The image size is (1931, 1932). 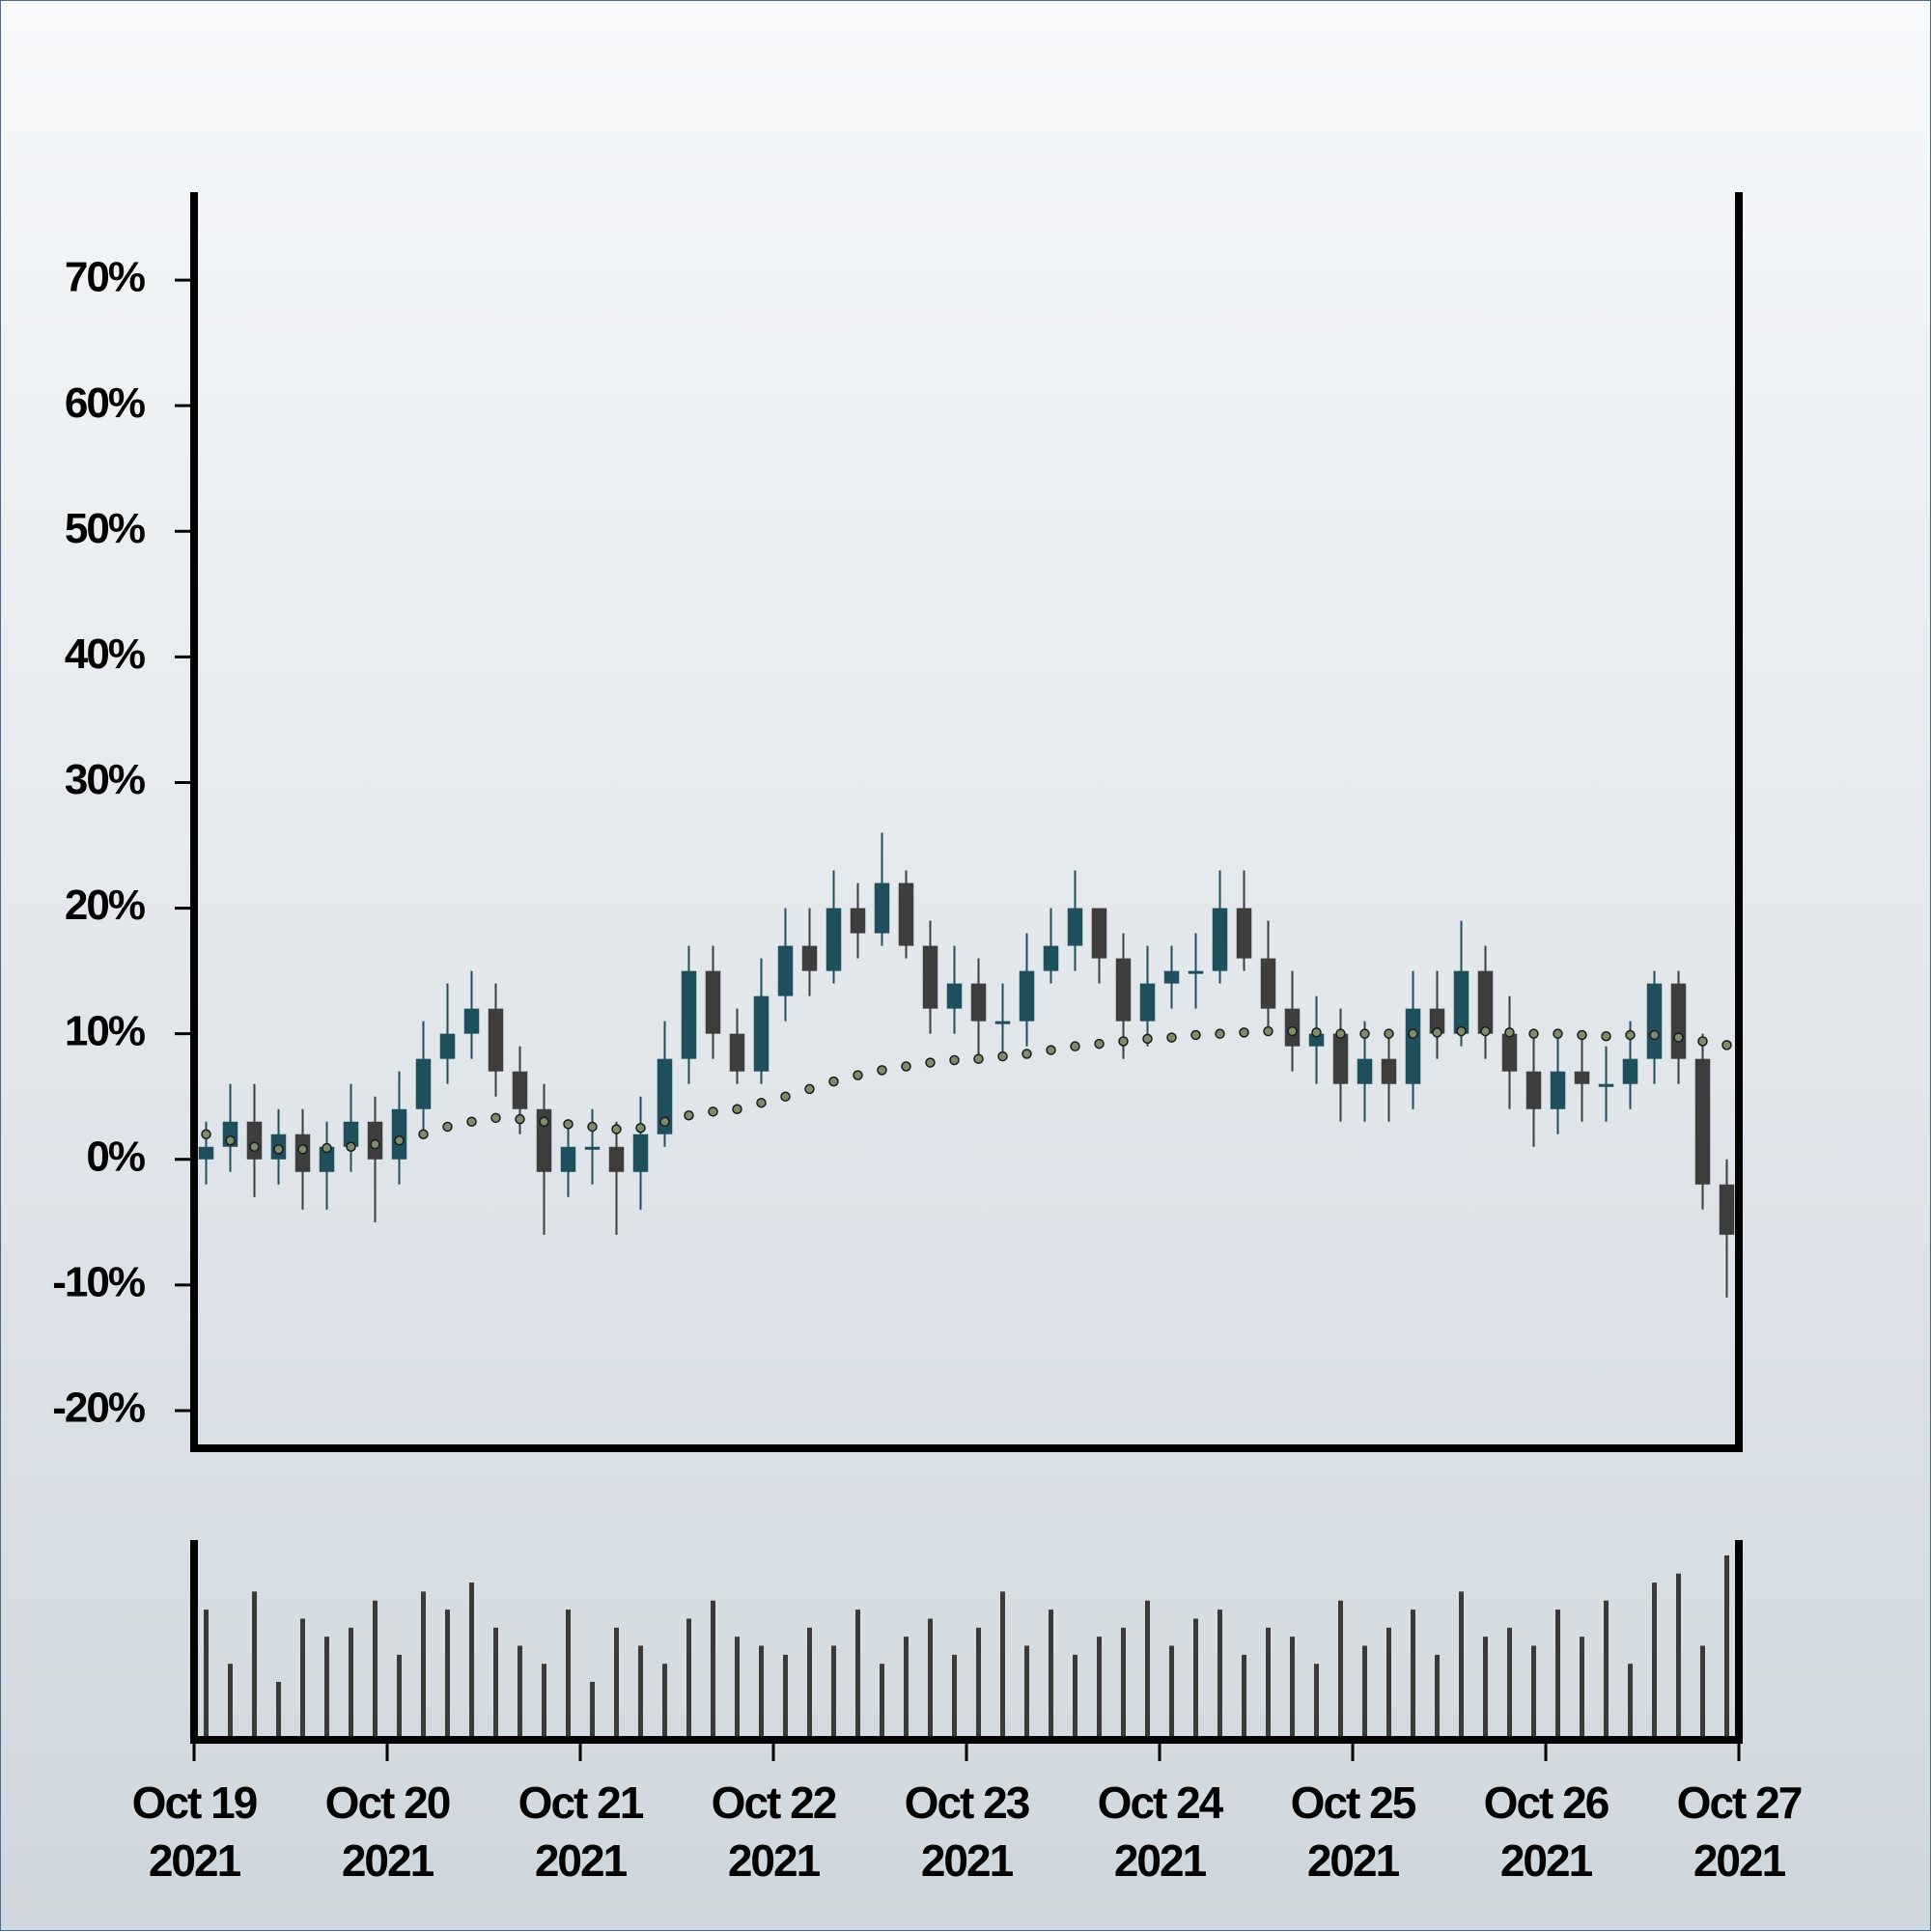 I want to click on y-tick-label: 20%, so click(x=105, y=906).